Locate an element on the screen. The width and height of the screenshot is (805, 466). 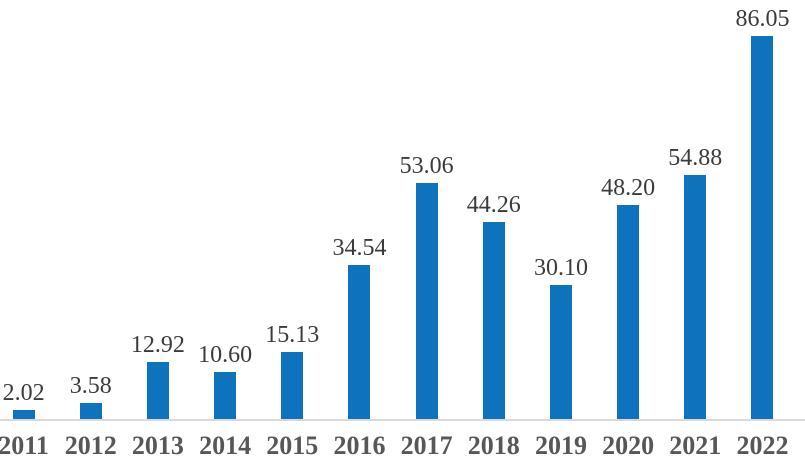
value-label: 53.06 is located at coordinates (426, 166).